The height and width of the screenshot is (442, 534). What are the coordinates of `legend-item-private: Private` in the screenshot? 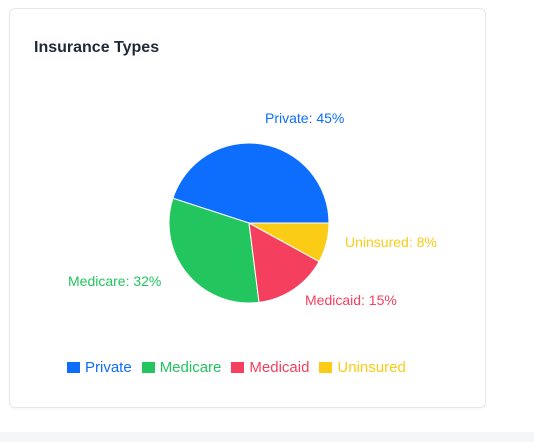 It's located at (99, 367).